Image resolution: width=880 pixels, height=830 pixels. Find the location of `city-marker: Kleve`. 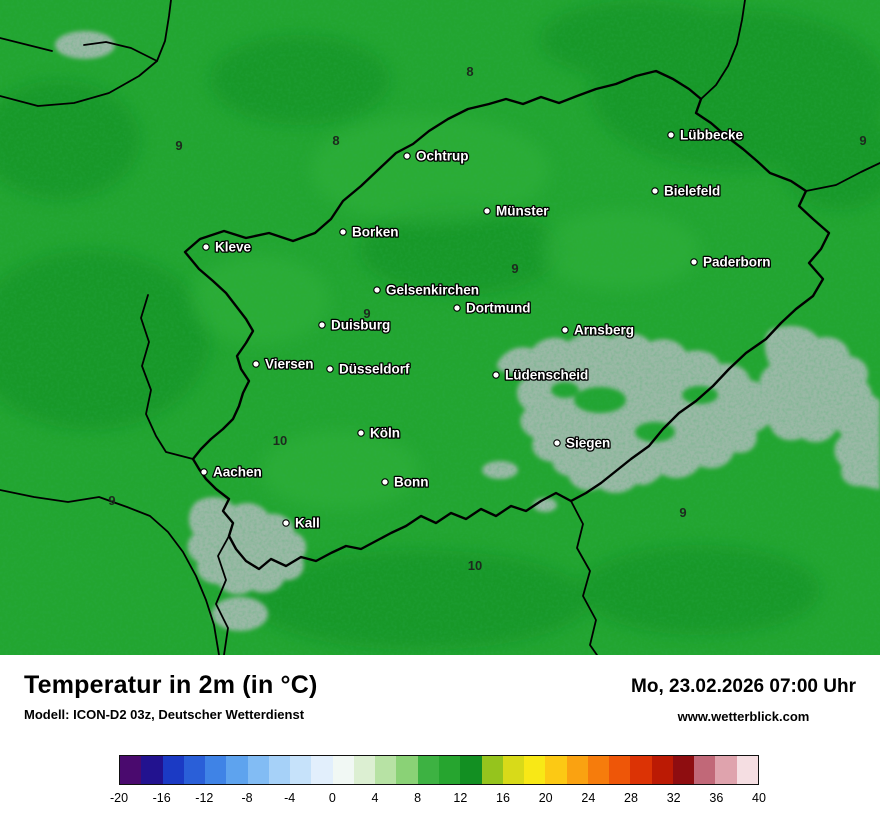

city-marker: Kleve is located at coordinates (227, 247).